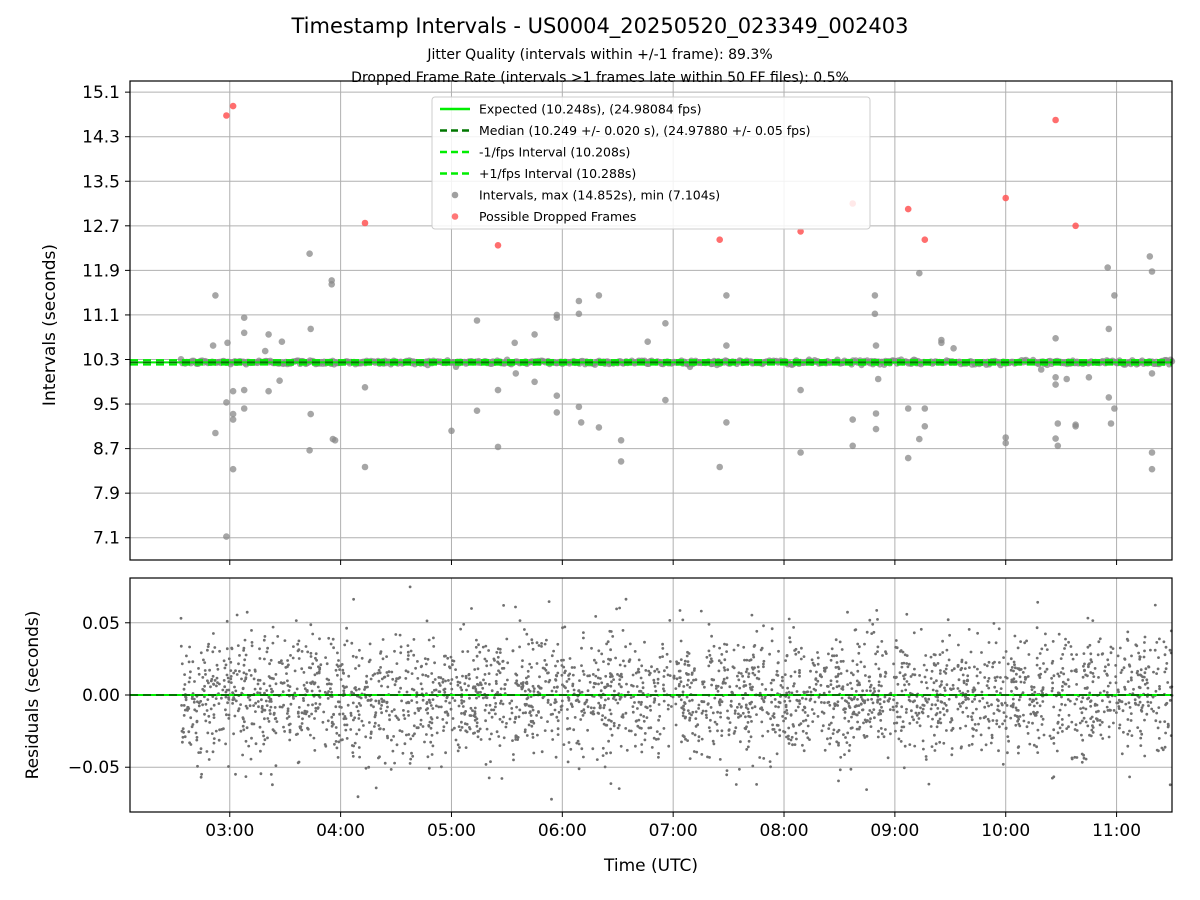 The height and width of the screenshot is (900, 1200). Describe the element at coordinates (233, 106) in the screenshot. I see `dropped-frame-point` at that location.